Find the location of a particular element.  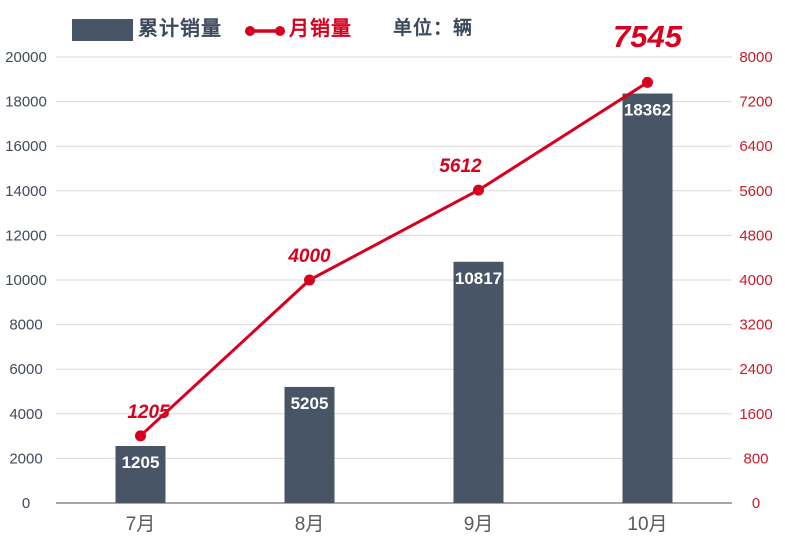

bar-value-label: 1205 is located at coordinates (141, 462).